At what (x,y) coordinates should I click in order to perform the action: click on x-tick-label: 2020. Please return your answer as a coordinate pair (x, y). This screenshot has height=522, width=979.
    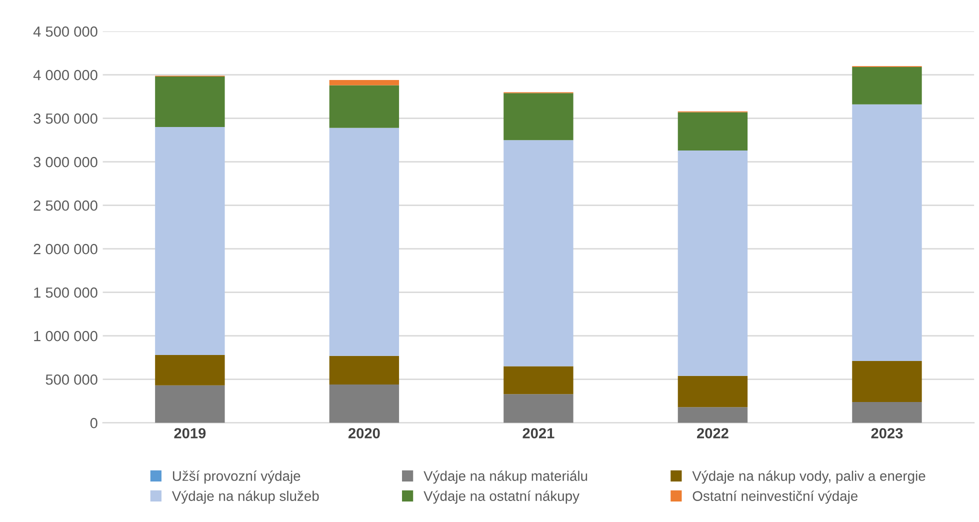
    Looking at the image, I should click on (364, 433).